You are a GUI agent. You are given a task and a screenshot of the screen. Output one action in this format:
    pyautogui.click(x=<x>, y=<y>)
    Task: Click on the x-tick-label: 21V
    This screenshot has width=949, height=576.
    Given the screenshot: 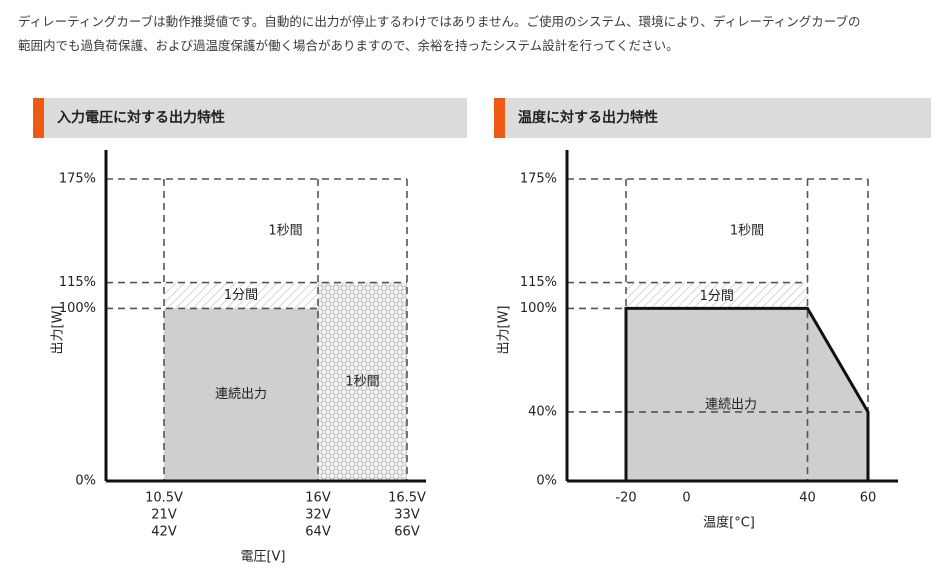 What is the action you would take?
    pyautogui.click(x=164, y=515)
    